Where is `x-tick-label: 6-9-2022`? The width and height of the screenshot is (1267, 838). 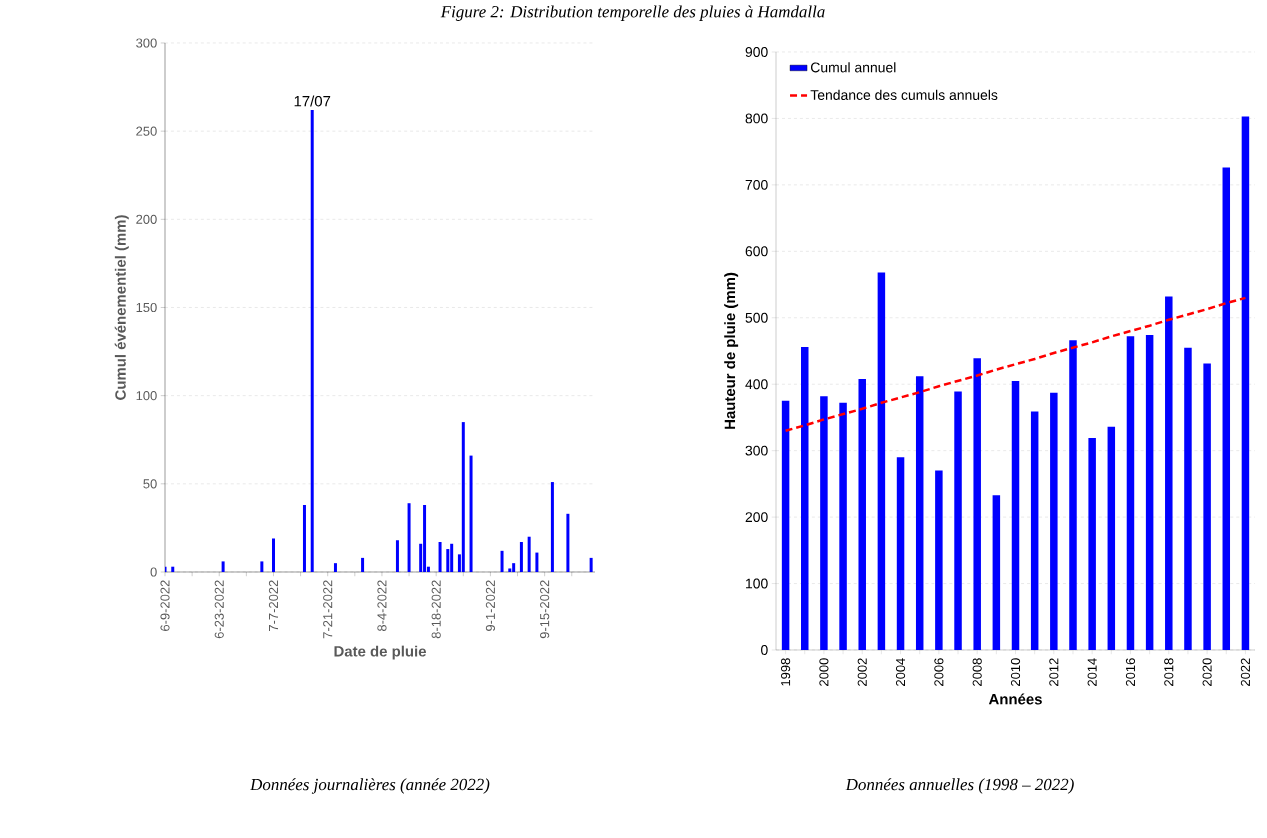 x-tick-label: 6-9-2022 is located at coordinates (165, 605).